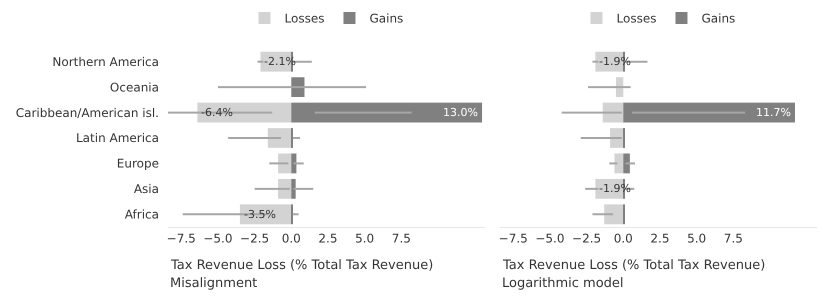 This screenshot has width=830, height=302. What do you see at coordinates (773, 112) in the screenshot?
I see `data-label: 11.7%` at bounding box center [773, 112].